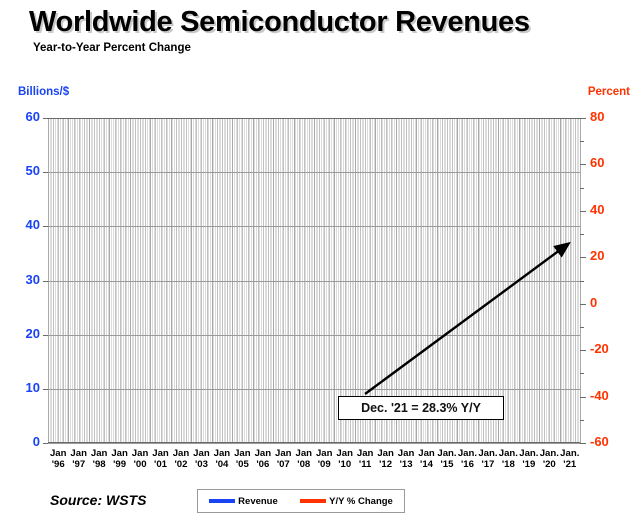 This screenshot has height=523, width=640. I want to click on plot-frame-bottom, so click(314, 442).